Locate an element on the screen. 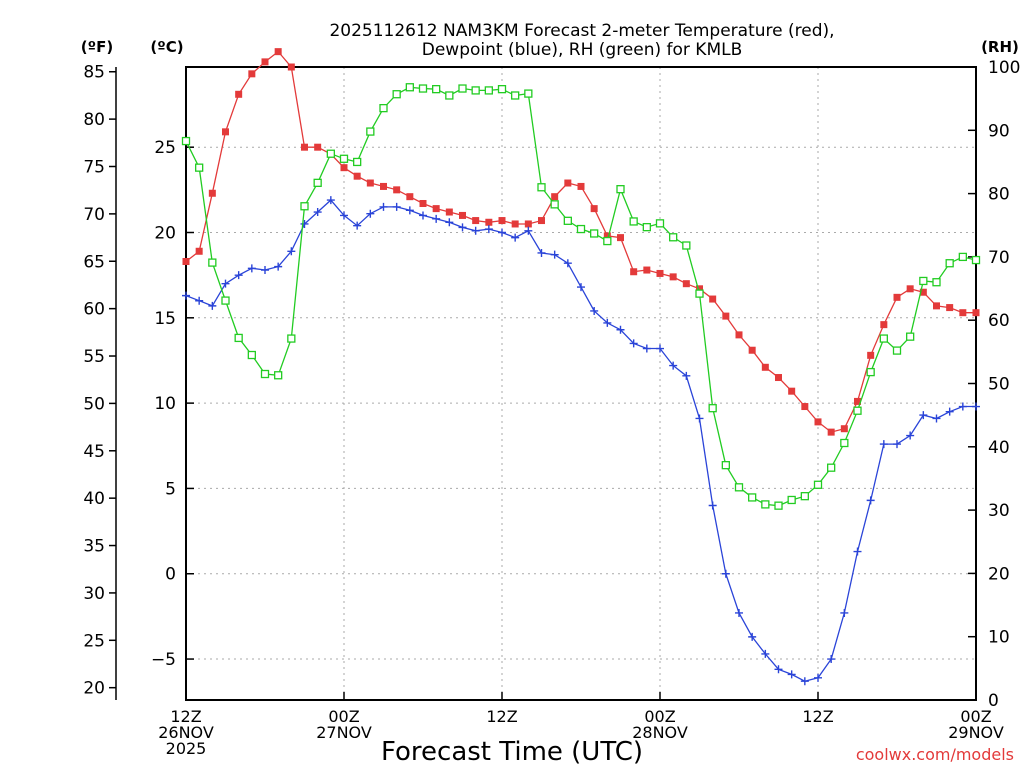 The image size is (1024, 768). rh-tick-label: 0 is located at coordinates (993, 701).